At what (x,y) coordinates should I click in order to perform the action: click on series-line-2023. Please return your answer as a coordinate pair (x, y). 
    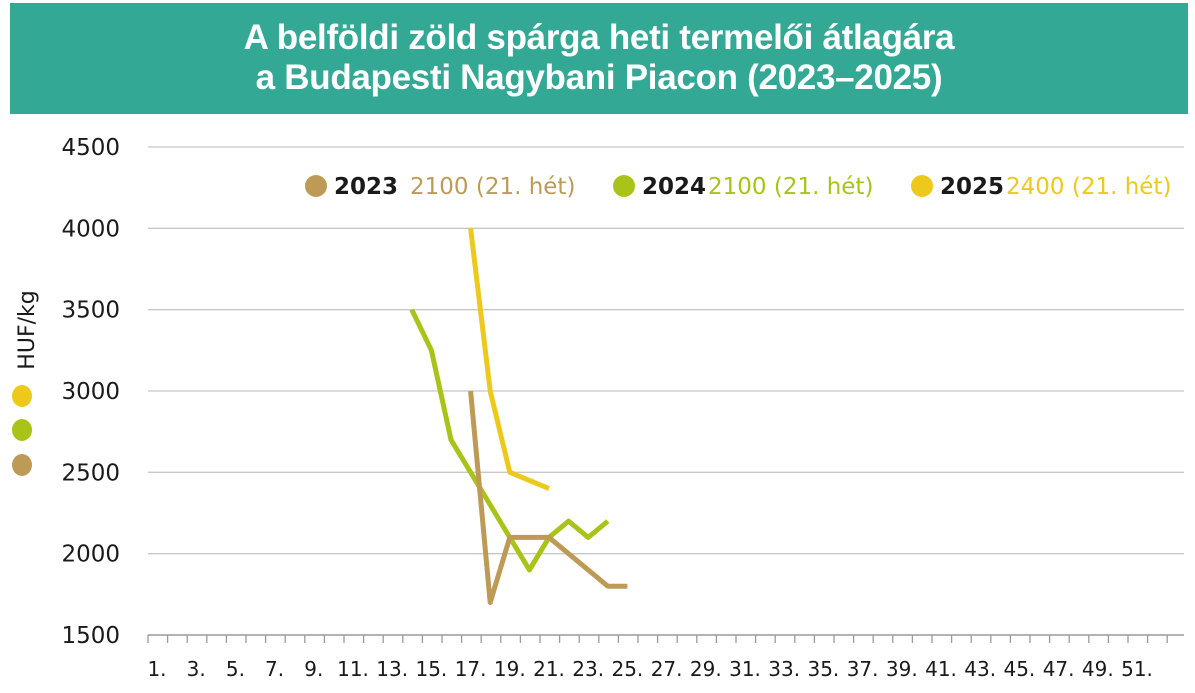
    Looking at the image, I should click on (548, 497).